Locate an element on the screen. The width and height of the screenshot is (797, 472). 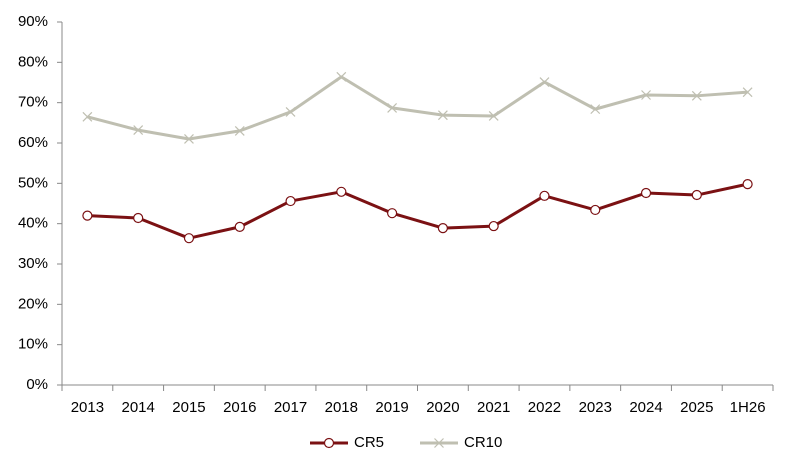
y-tick-label: 30% is located at coordinates (33, 263).